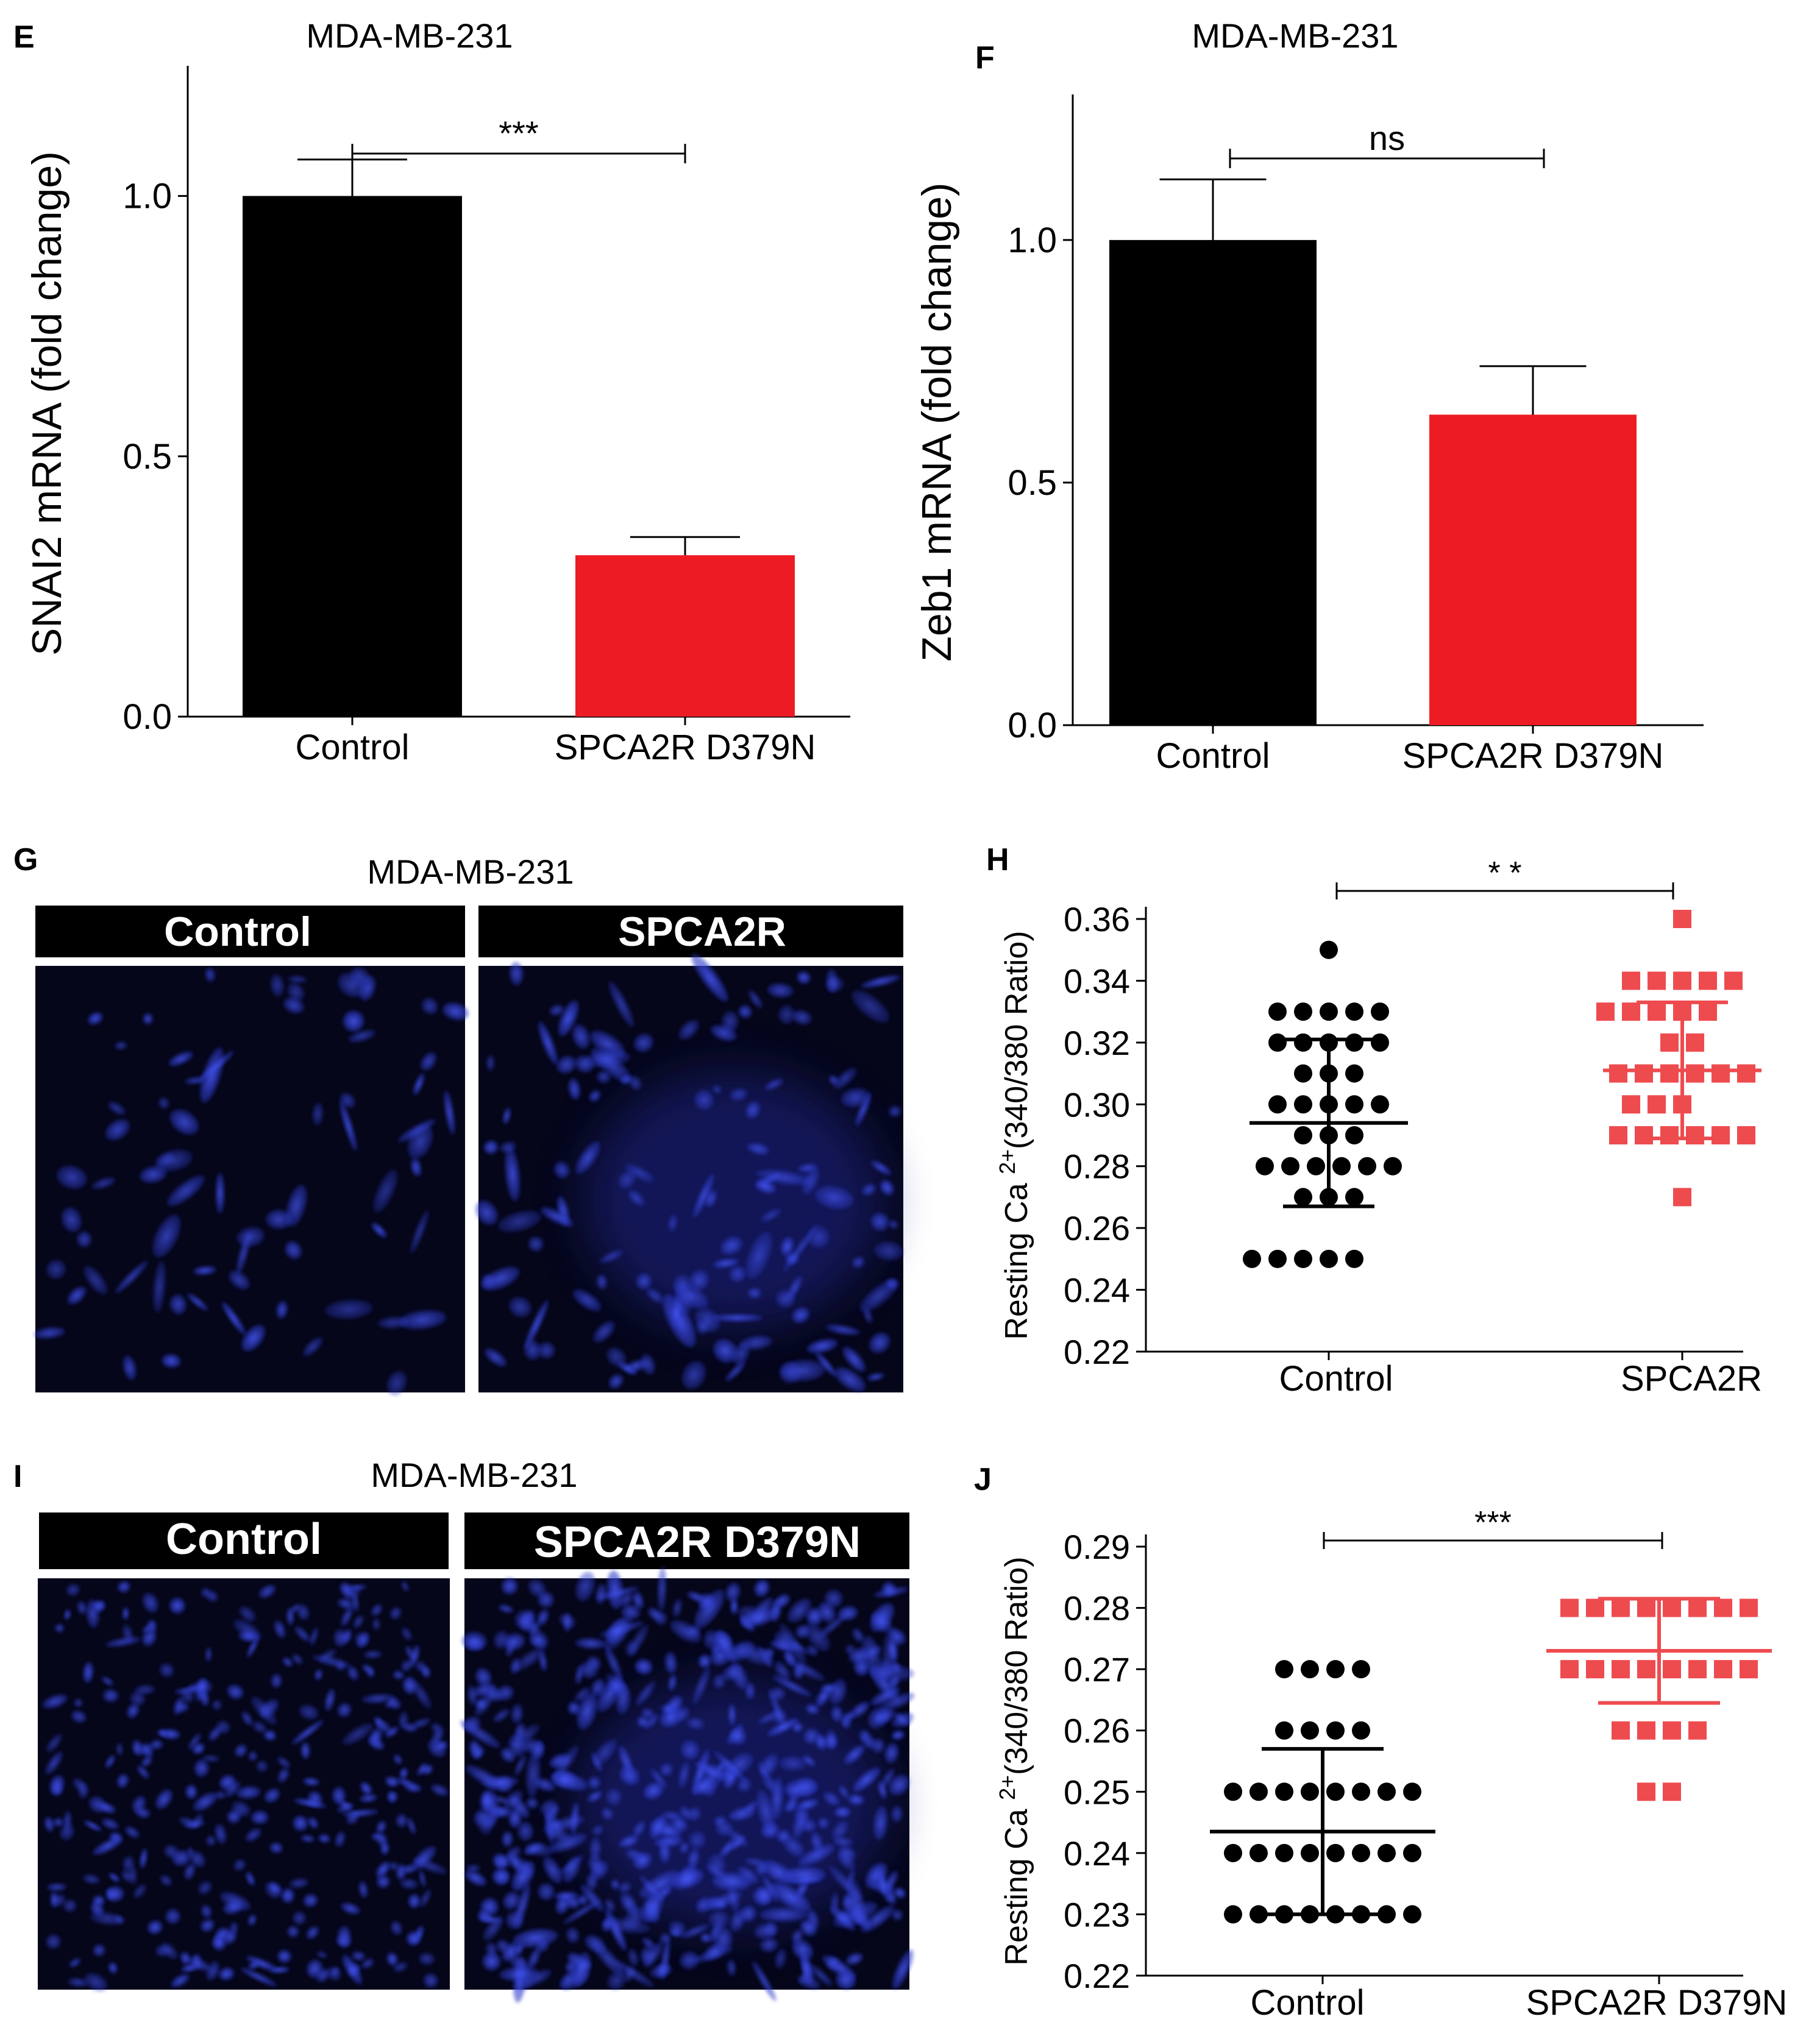 Image resolution: width=1820 pixels, height=2039 pixels. Describe the element at coordinates (1097, 1352) in the screenshot. I see `h-y-tick-label-0: 0.22` at that location.